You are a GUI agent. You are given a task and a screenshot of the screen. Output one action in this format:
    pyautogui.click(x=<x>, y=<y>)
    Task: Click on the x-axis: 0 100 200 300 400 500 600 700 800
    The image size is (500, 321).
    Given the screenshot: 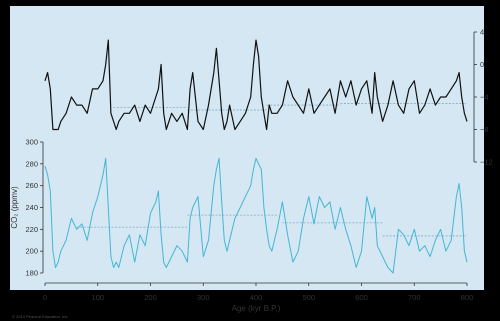 What is the action you would take?
    pyautogui.click(x=258, y=292)
    